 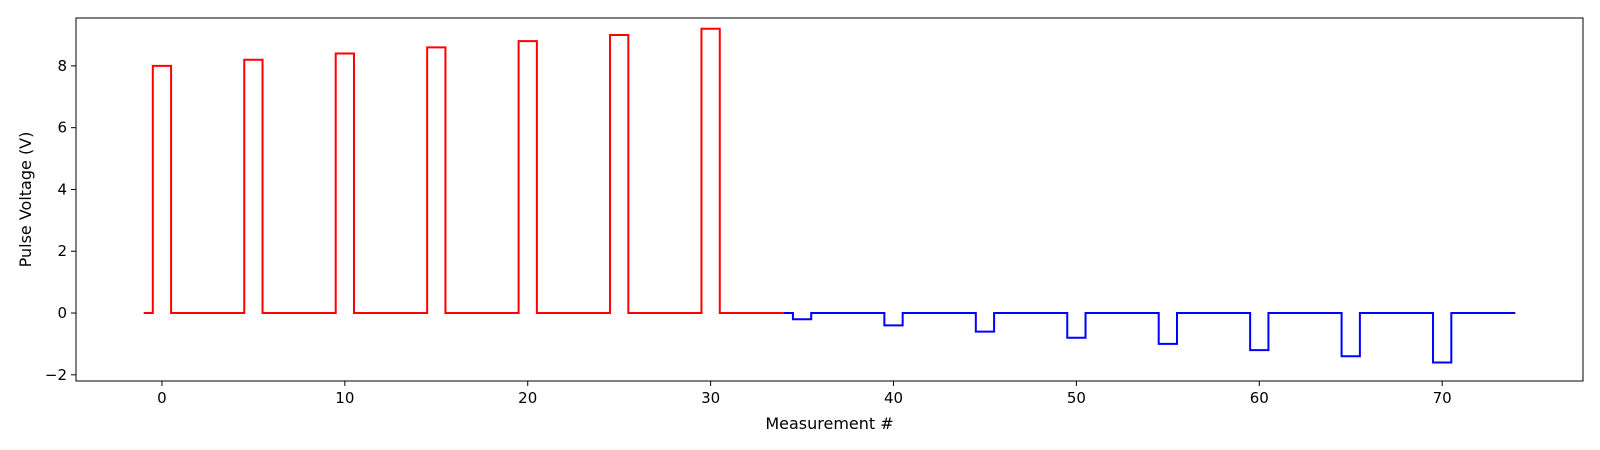 What do you see at coordinates (1076, 398) in the screenshot?
I see `x-tick-label: 50` at bounding box center [1076, 398].